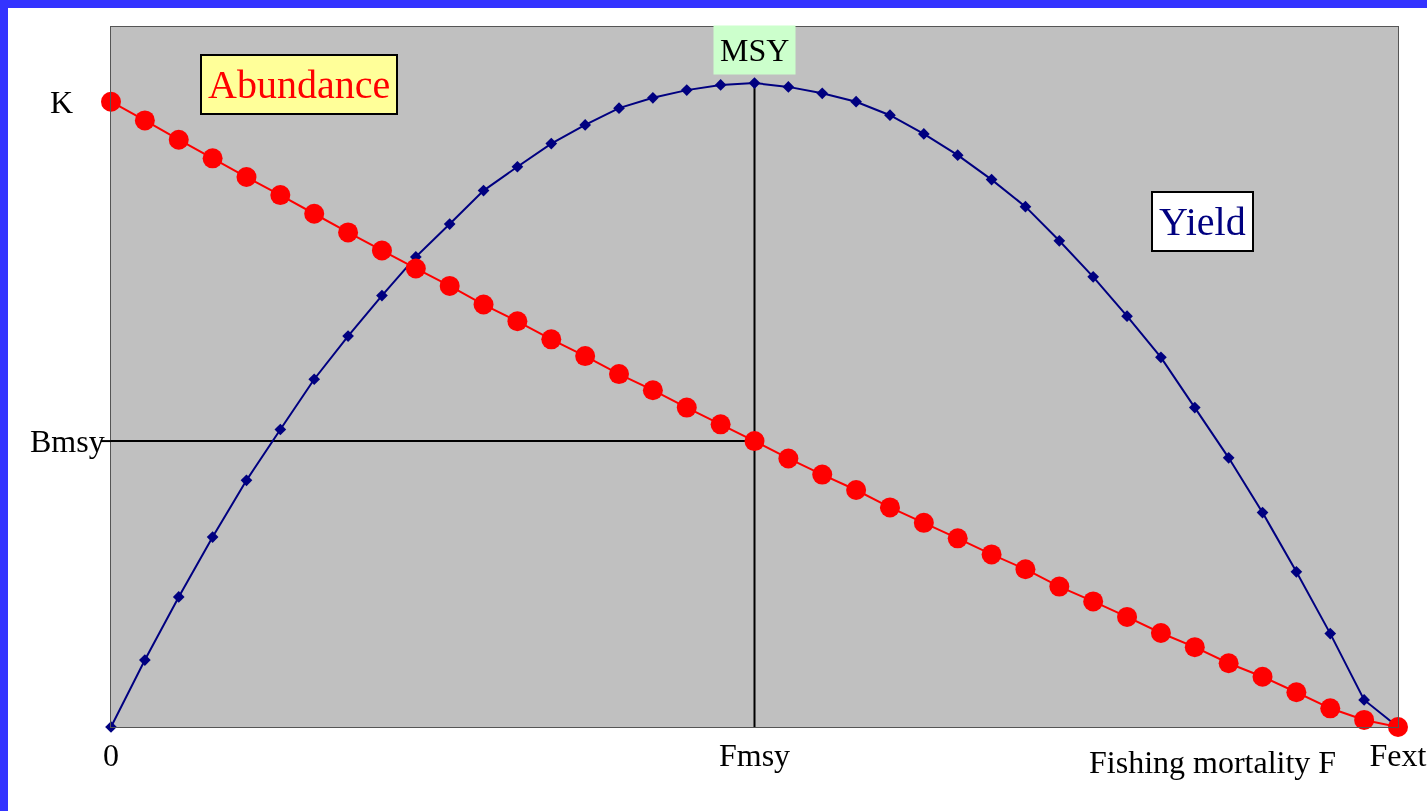 The height and width of the screenshot is (811, 1427). I want to click on x-axis-title: Fishing mortality F, so click(1213, 762).